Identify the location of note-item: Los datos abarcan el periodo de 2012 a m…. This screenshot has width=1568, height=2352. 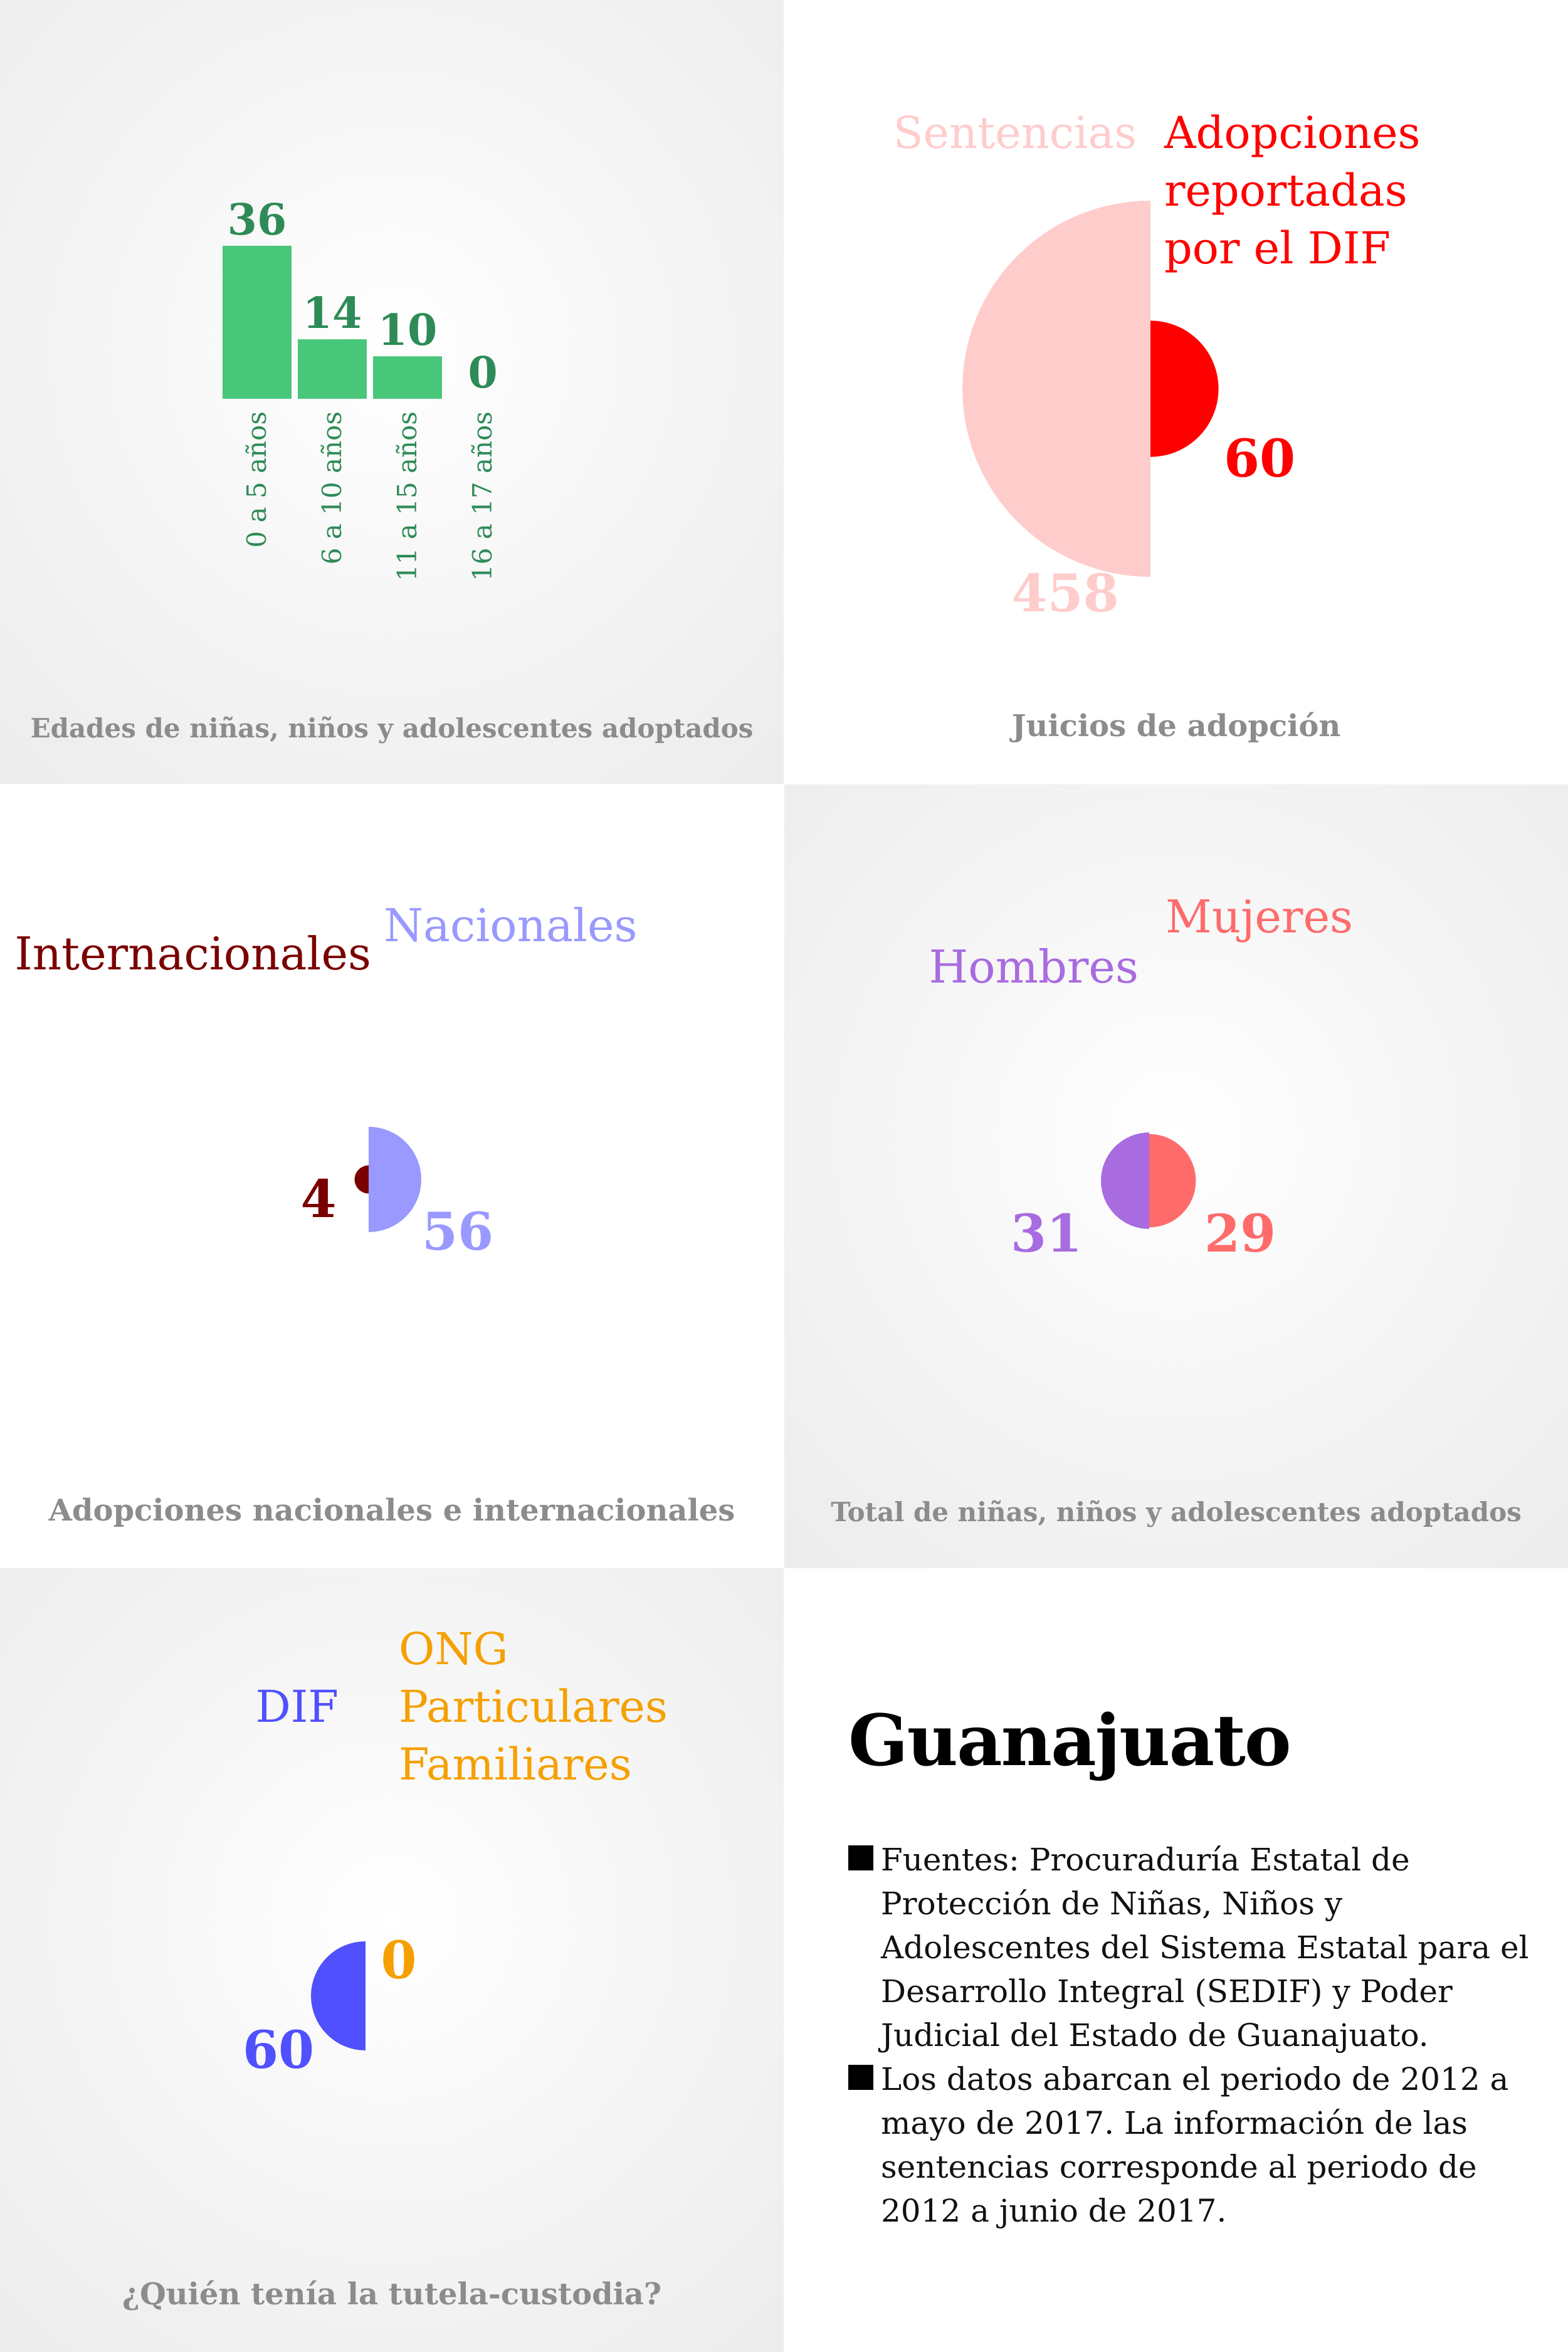
(1199, 2145).